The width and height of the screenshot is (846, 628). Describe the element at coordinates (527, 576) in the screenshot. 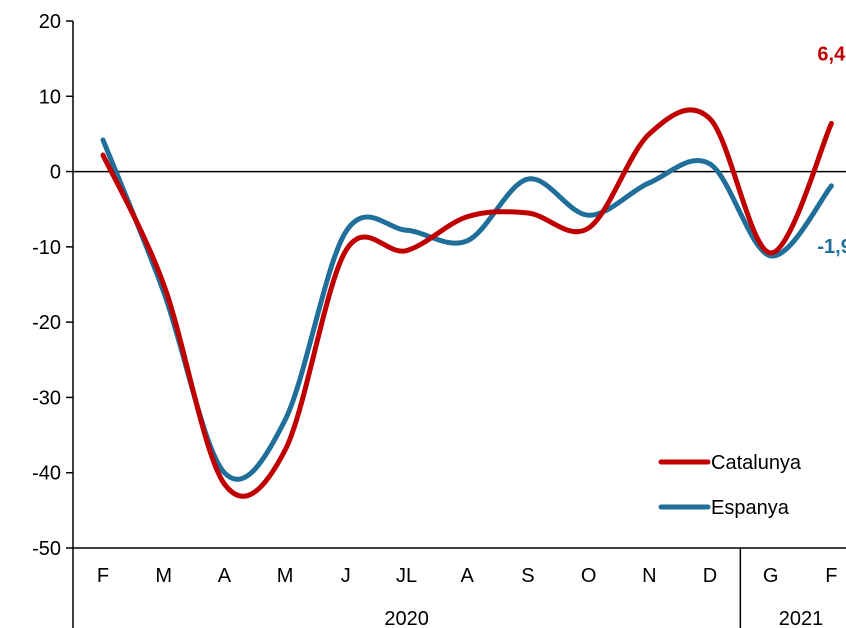

I see `x-tick-label: S` at that location.